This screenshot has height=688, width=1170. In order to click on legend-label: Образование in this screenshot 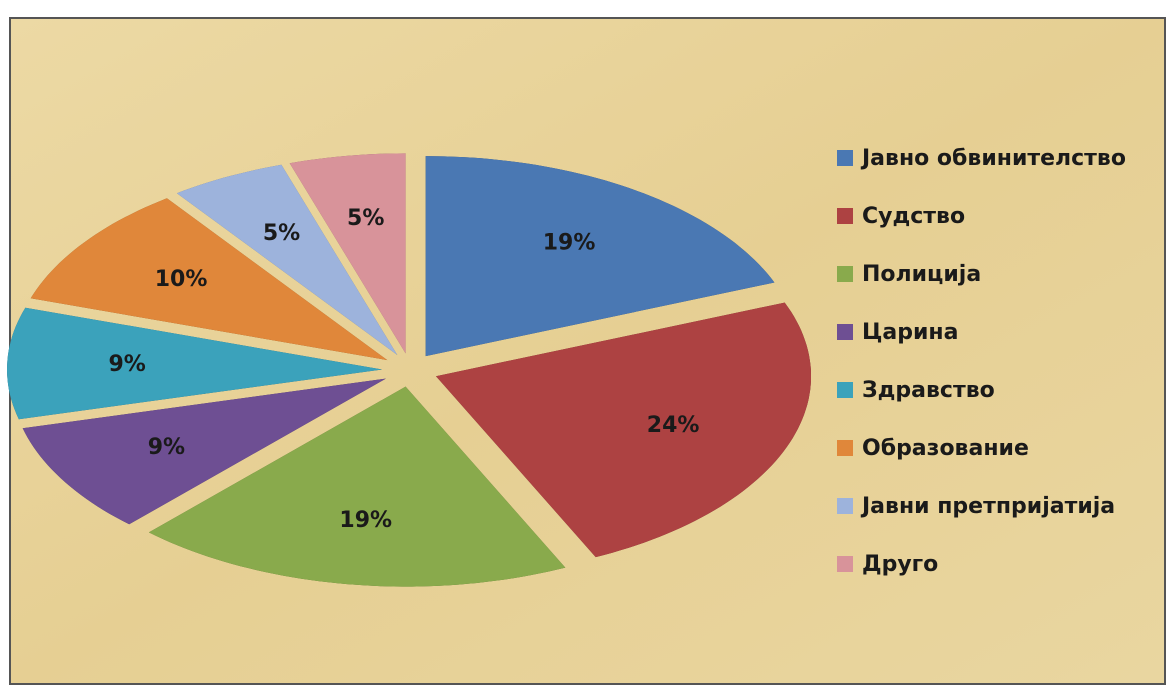, I will do `click(945, 448)`.